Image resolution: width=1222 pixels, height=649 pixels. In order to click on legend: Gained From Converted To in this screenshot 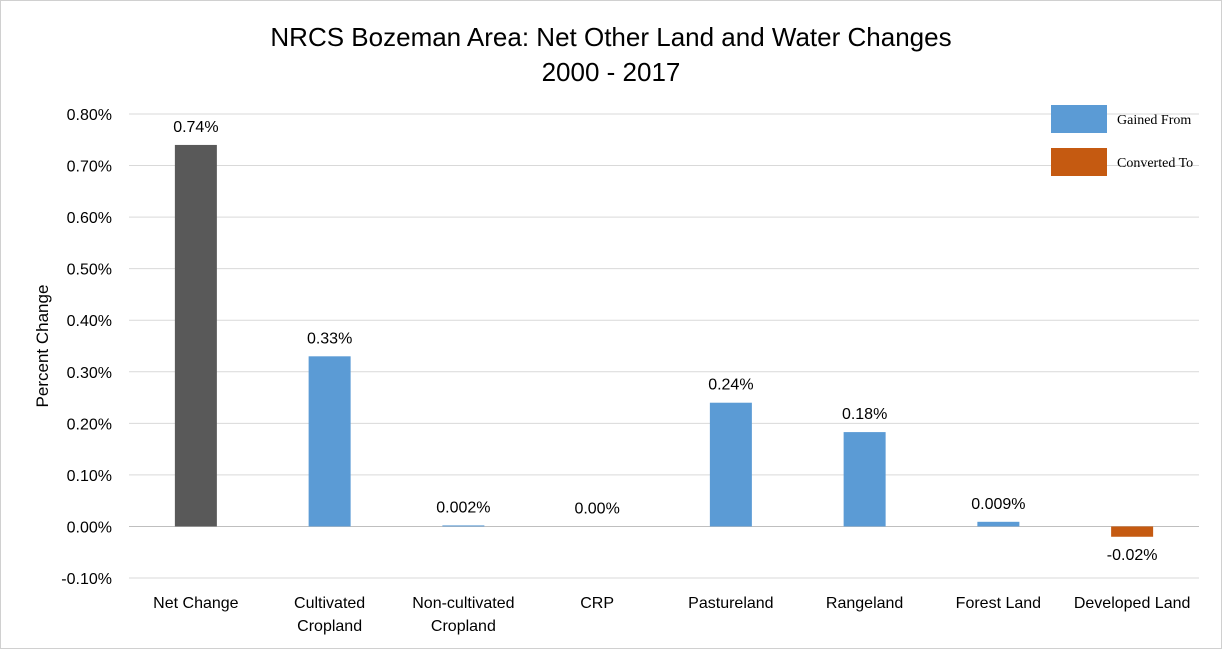, I will do `click(1122, 140)`.